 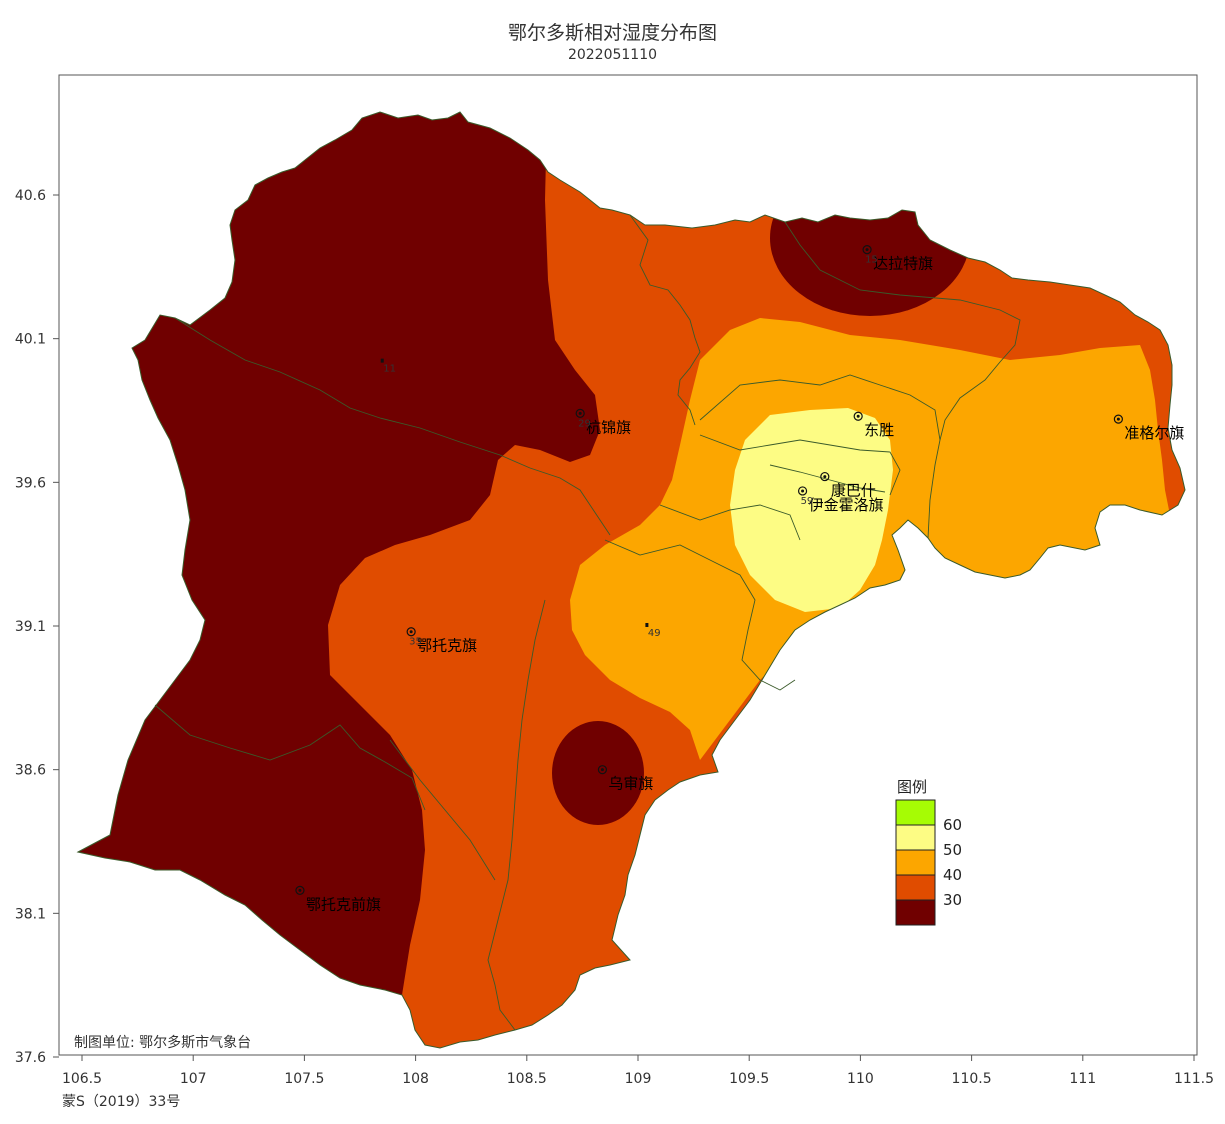 What do you see at coordinates (415, 642) in the screenshot?
I see `station-value: 35` at bounding box center [415, 642].